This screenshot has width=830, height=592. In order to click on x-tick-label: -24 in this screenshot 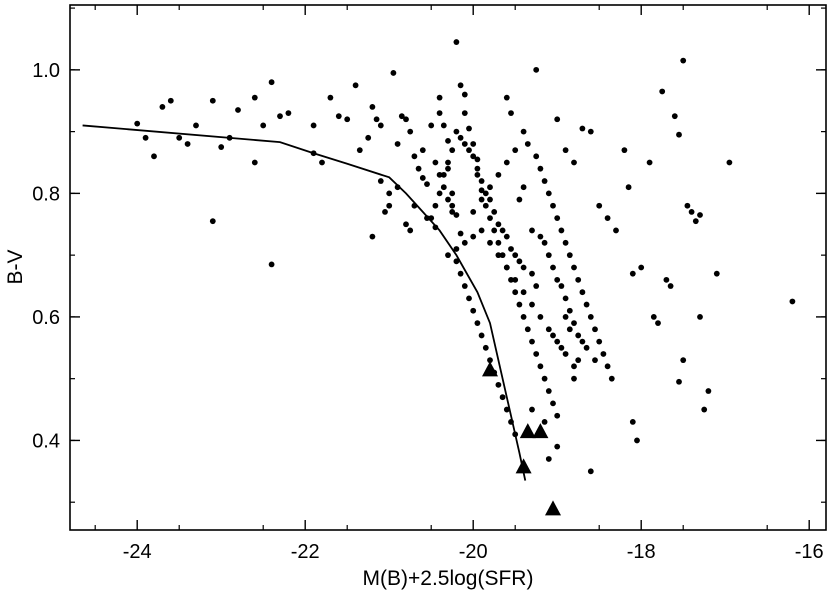, I will do `click(137, 552)`.